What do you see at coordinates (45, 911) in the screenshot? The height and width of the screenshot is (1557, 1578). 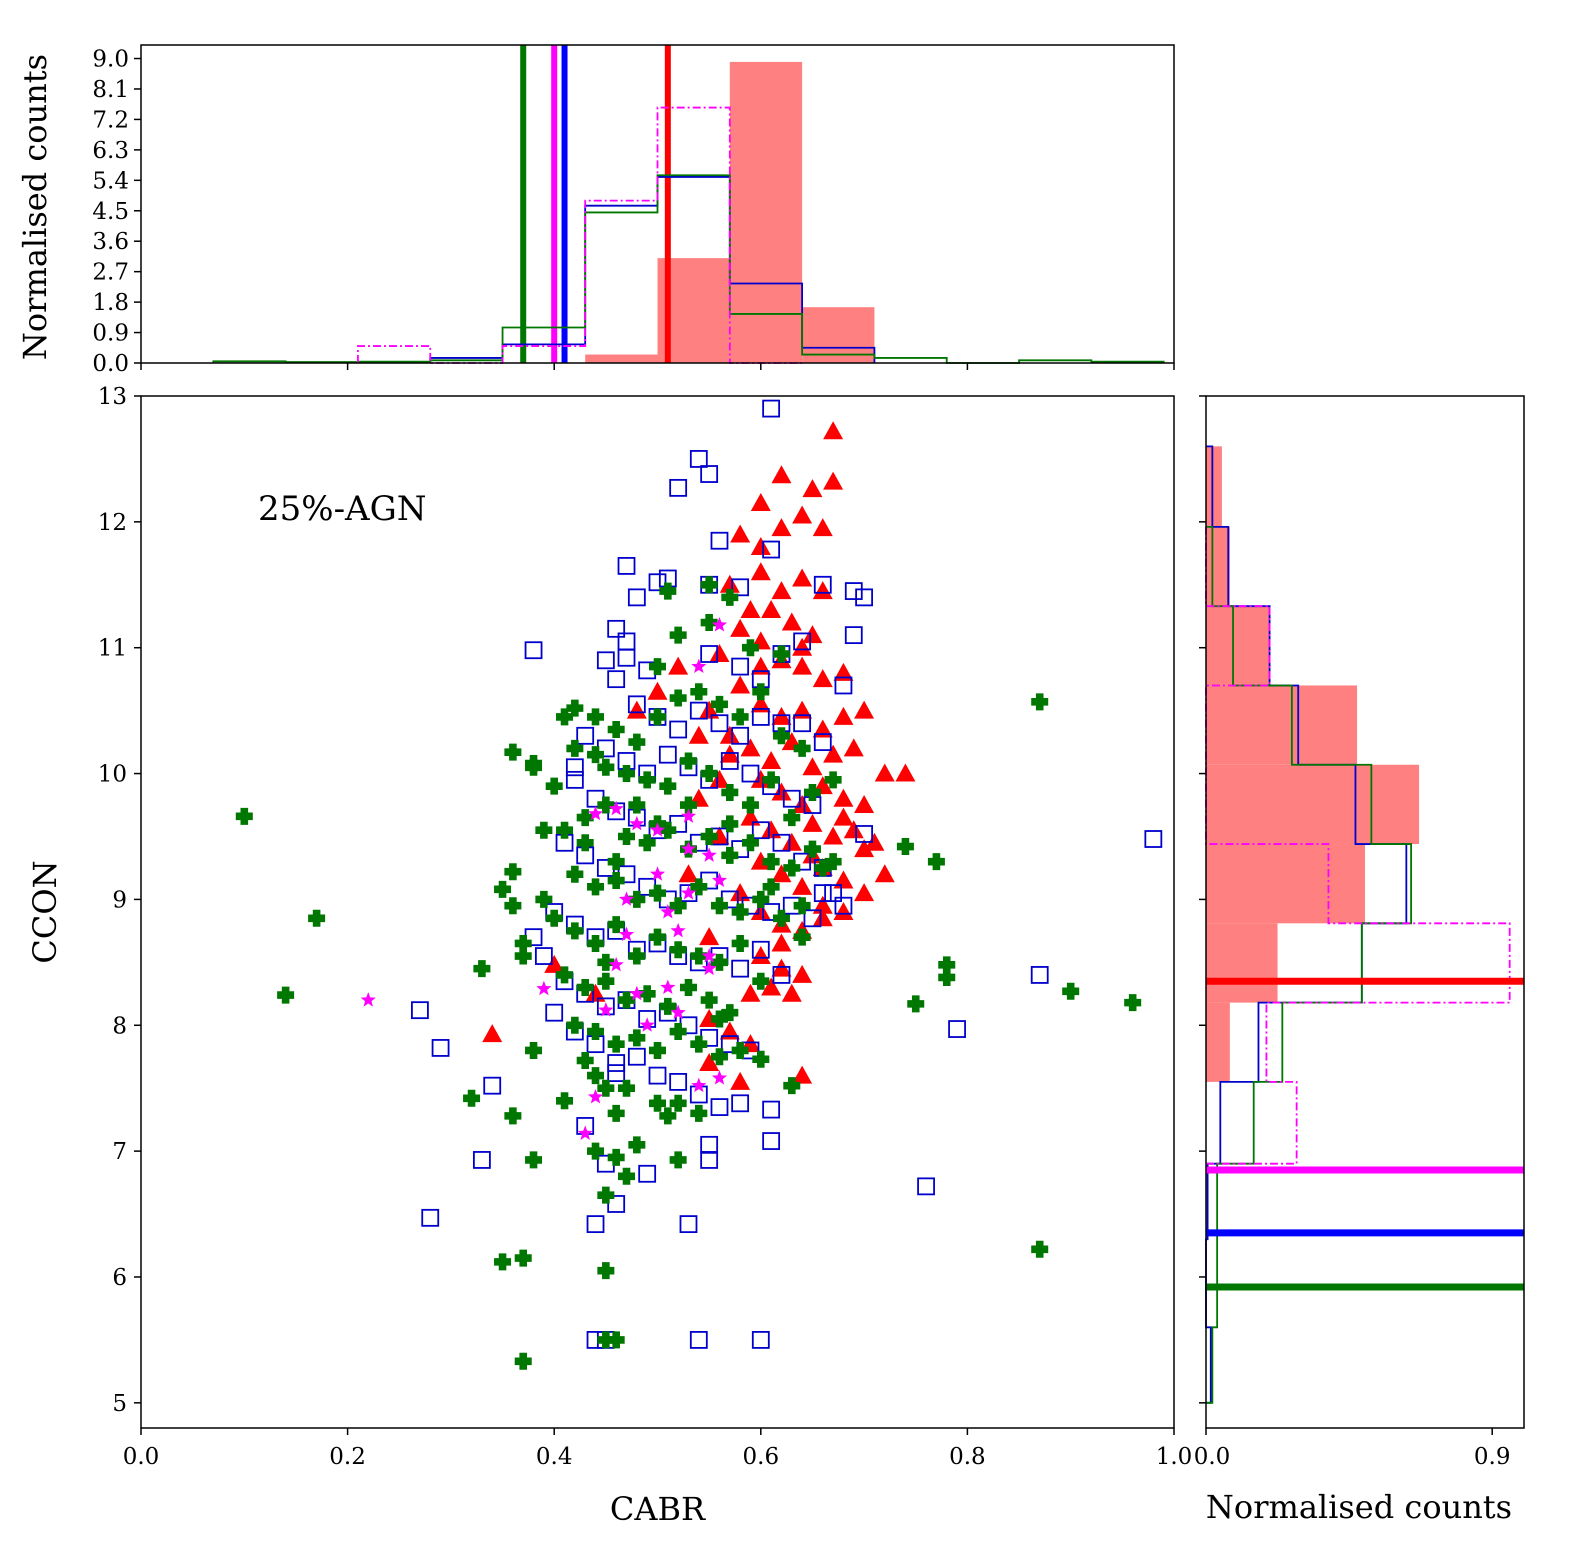 I see `y-axis-title: CCON` at bounding box center [45, 911].